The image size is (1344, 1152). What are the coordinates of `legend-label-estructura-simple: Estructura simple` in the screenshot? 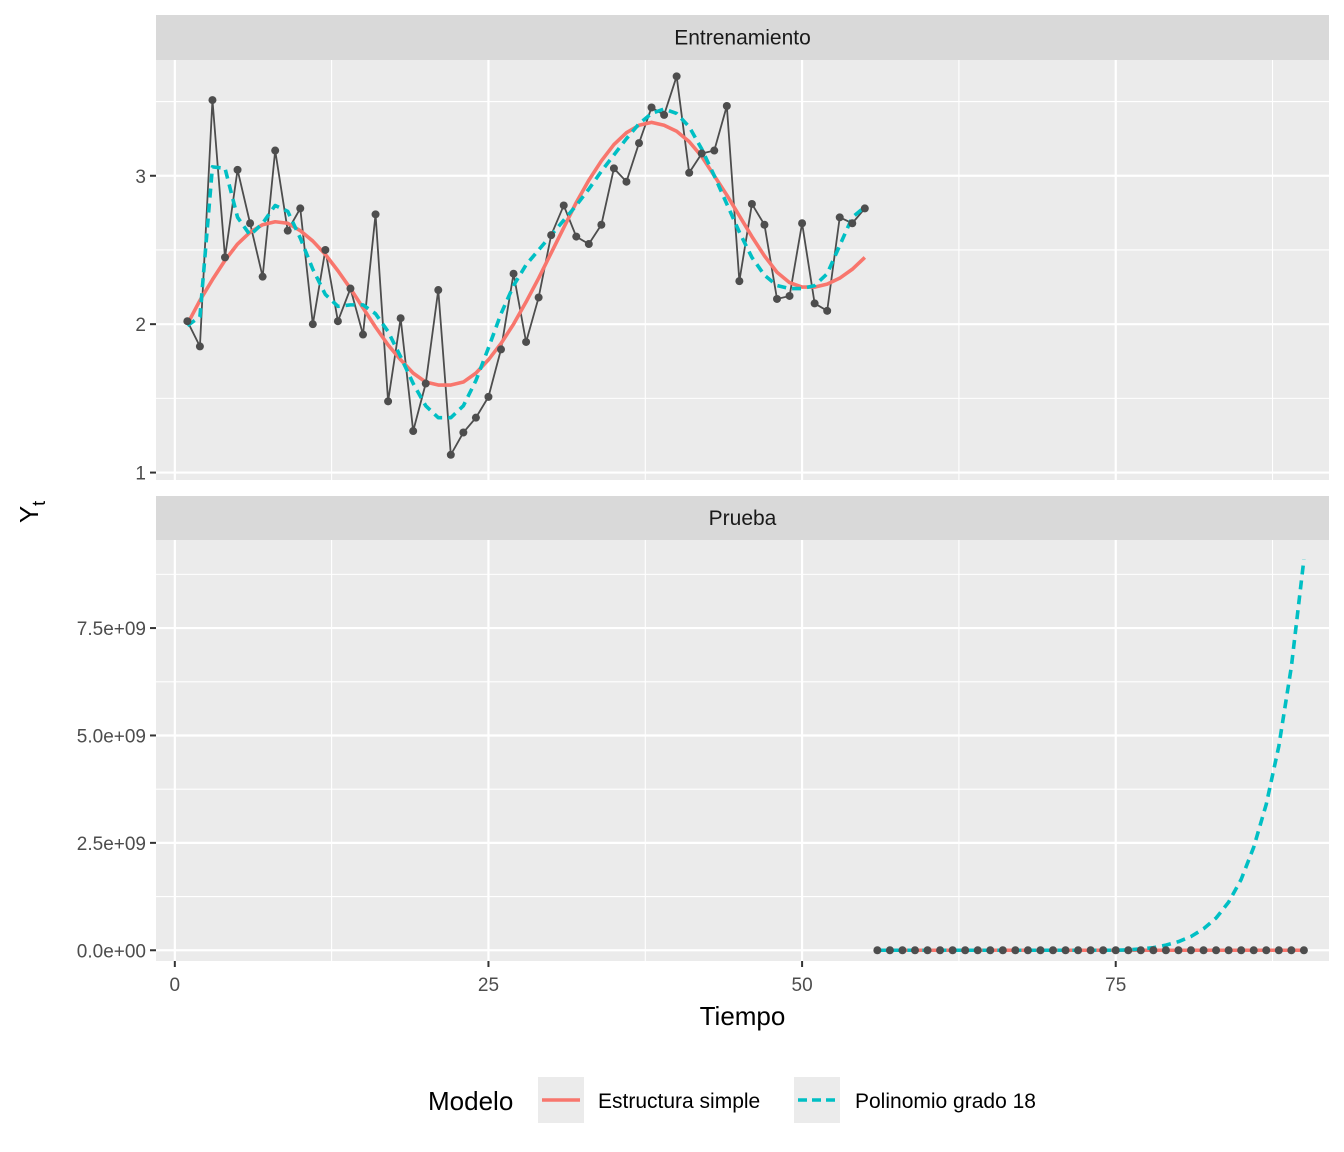 It's located at (679, 1101).